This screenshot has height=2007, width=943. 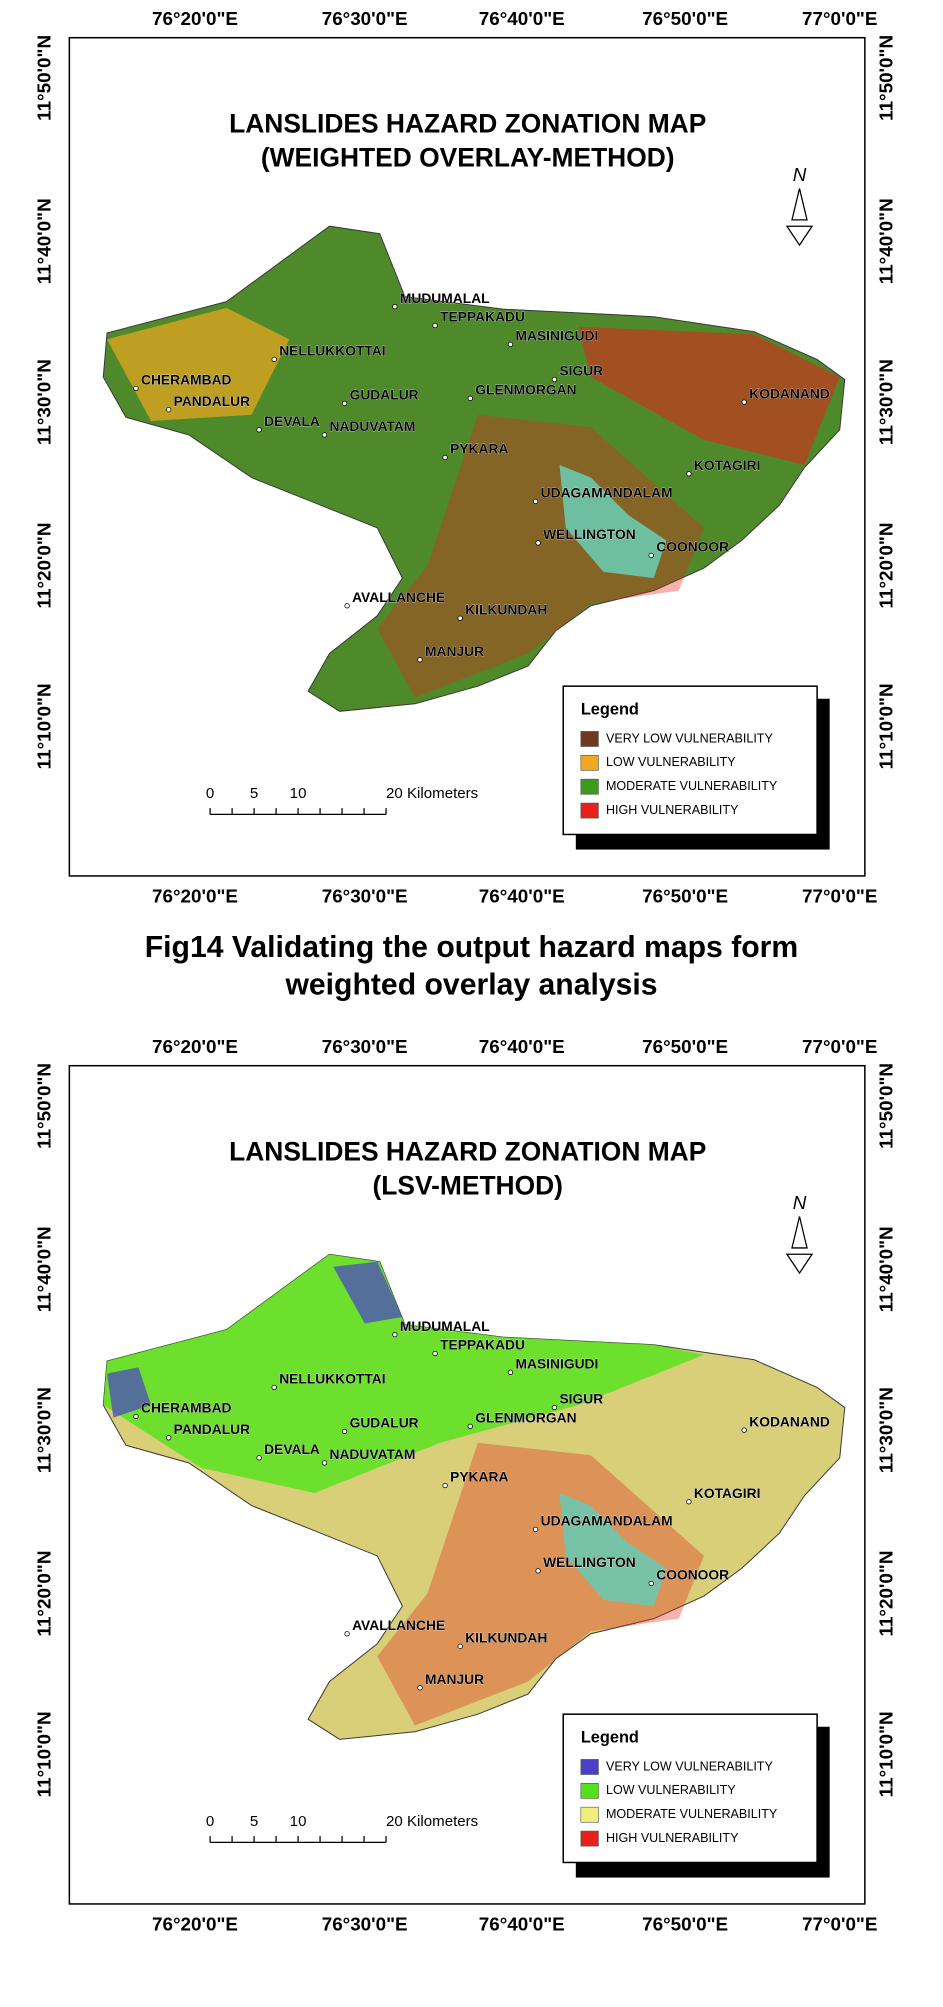 I want to click on scale-label: 10, so click(x=298, y=1821).